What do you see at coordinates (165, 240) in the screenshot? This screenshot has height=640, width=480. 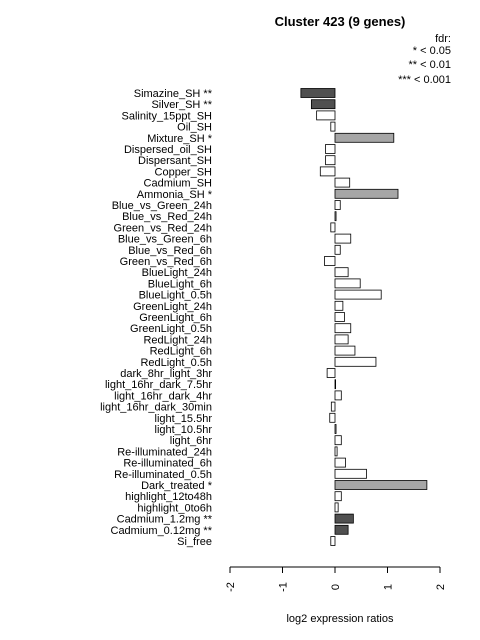 I see `category-label: Blue_vs_Green_6h` at bounding box center [165, 240].